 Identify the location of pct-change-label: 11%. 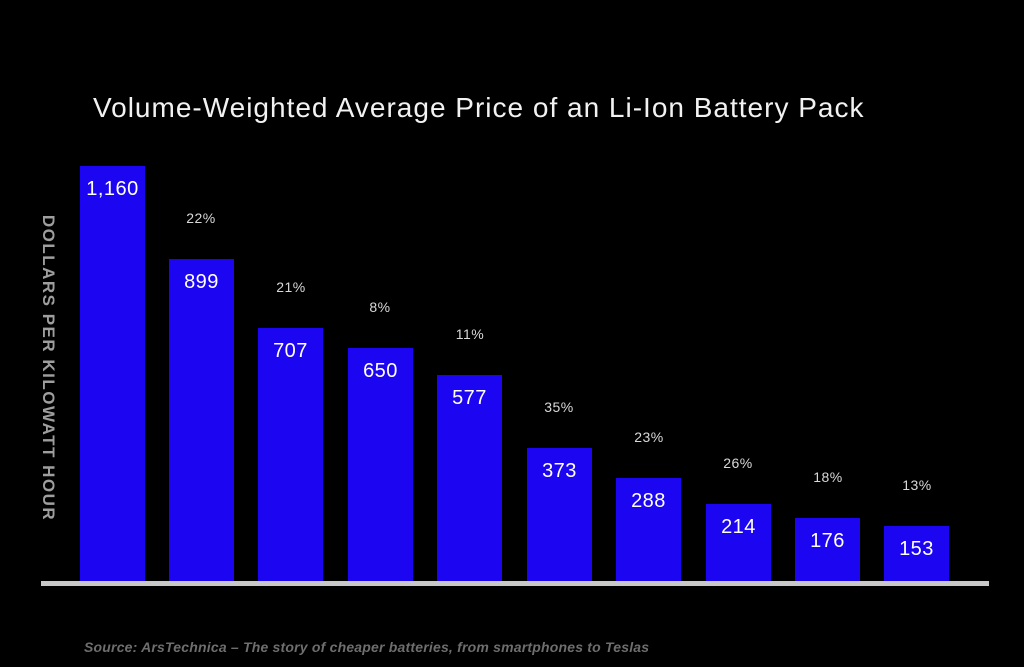
(470, 334).